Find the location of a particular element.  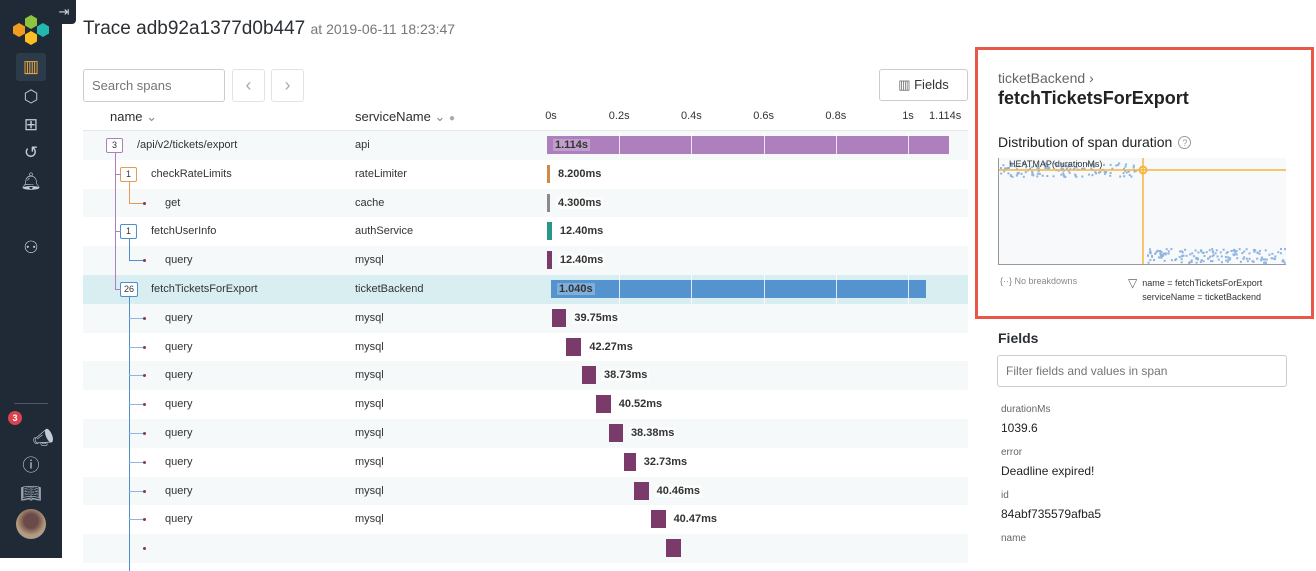

service-name: cache is located at coordinates (369, 203).